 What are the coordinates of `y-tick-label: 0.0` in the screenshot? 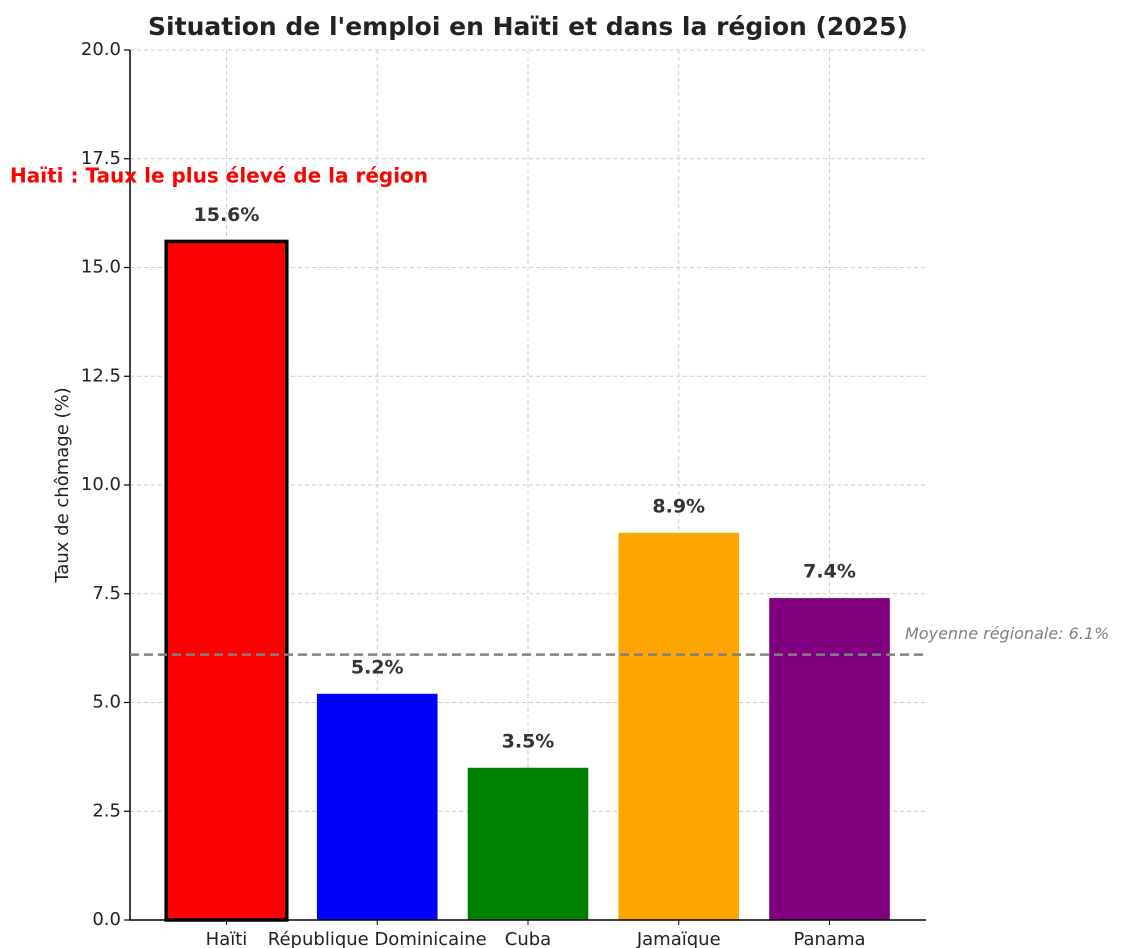 It's located at (106, 919).